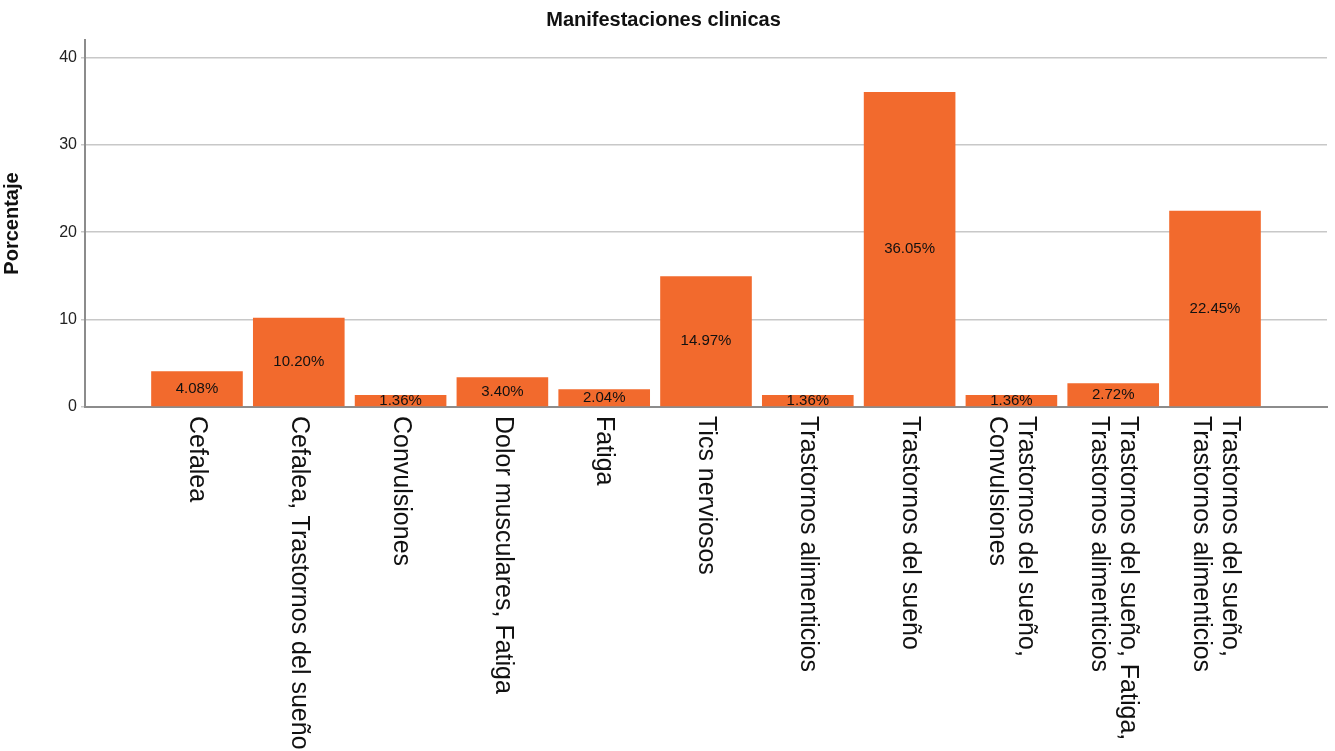 This screenshot has height=751, width=1335. Describe the element at coordinates (11, 223) in the screenshot. I see `y-axis-title: Porcentaje` at that location.